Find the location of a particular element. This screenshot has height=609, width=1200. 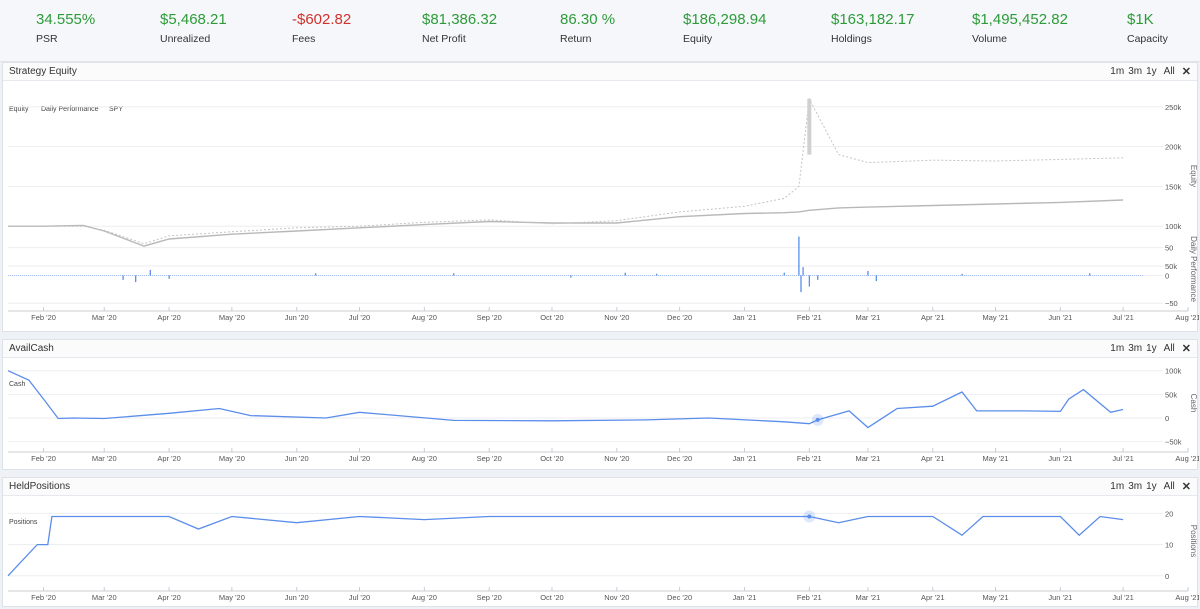

y-axis-title: Cash is located at coordinates (1193, 403).